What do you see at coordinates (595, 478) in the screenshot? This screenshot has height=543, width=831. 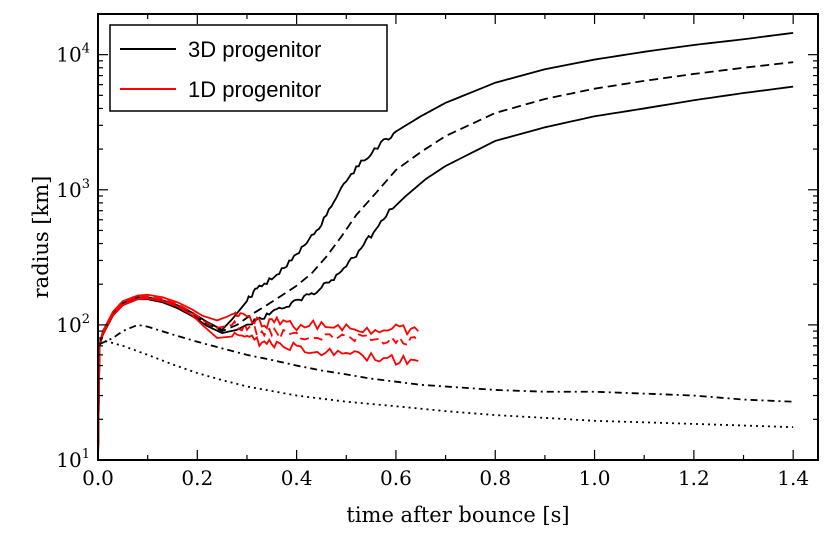 I see `x-tick-label: 1.0` at bounding box center [595, 478].